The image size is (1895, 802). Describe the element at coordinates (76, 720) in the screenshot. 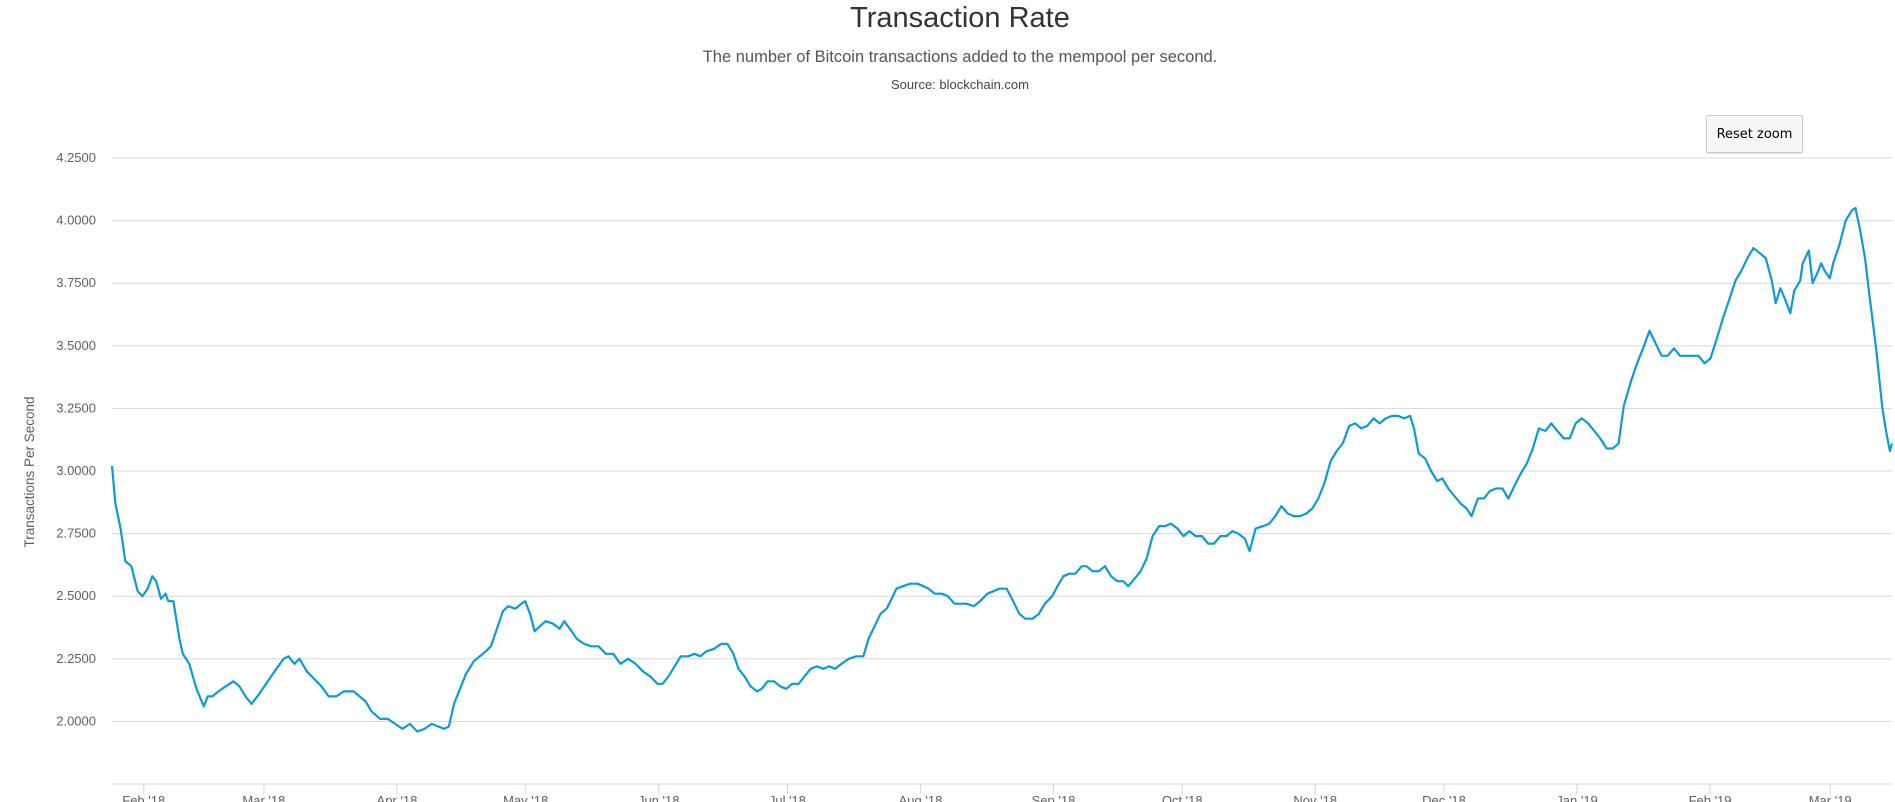

I see `y-tick-label: 2.0000` at that location.